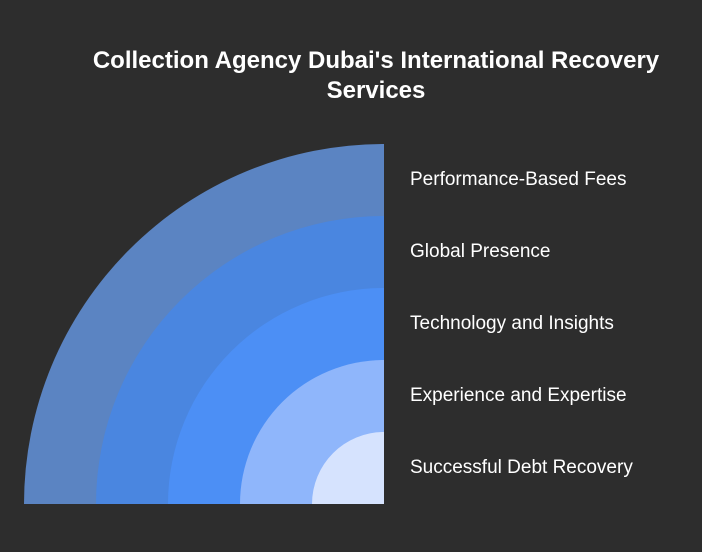 The image size is (702, 552). Describe the element at coordinates (348, 468) in the screenshot. I see `arc-layer-successful-debt-recovery` at that location.